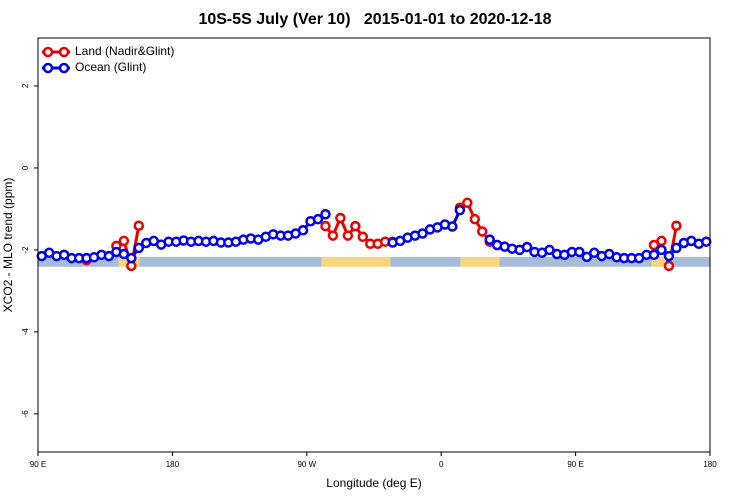 The height and width of the screenshot is (500, 750). What do you see at coordinates (25, 332) in the screenshot?
I see `y-tick-label: -4` at bounding box center [25, 332].